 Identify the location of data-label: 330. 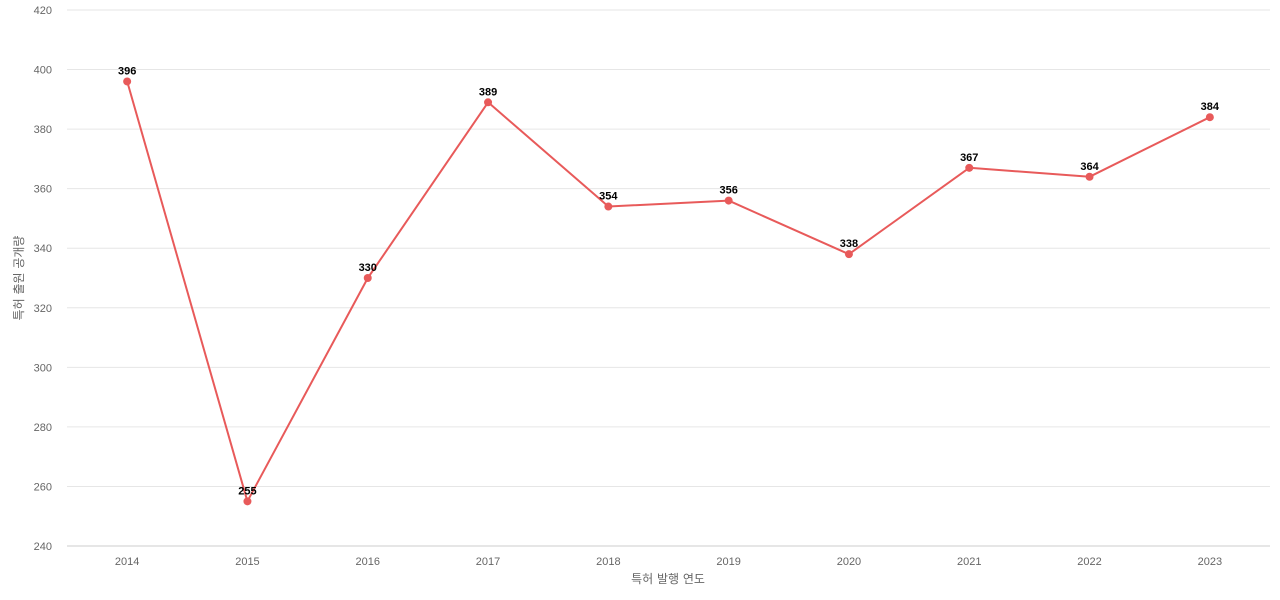
(368, 268).